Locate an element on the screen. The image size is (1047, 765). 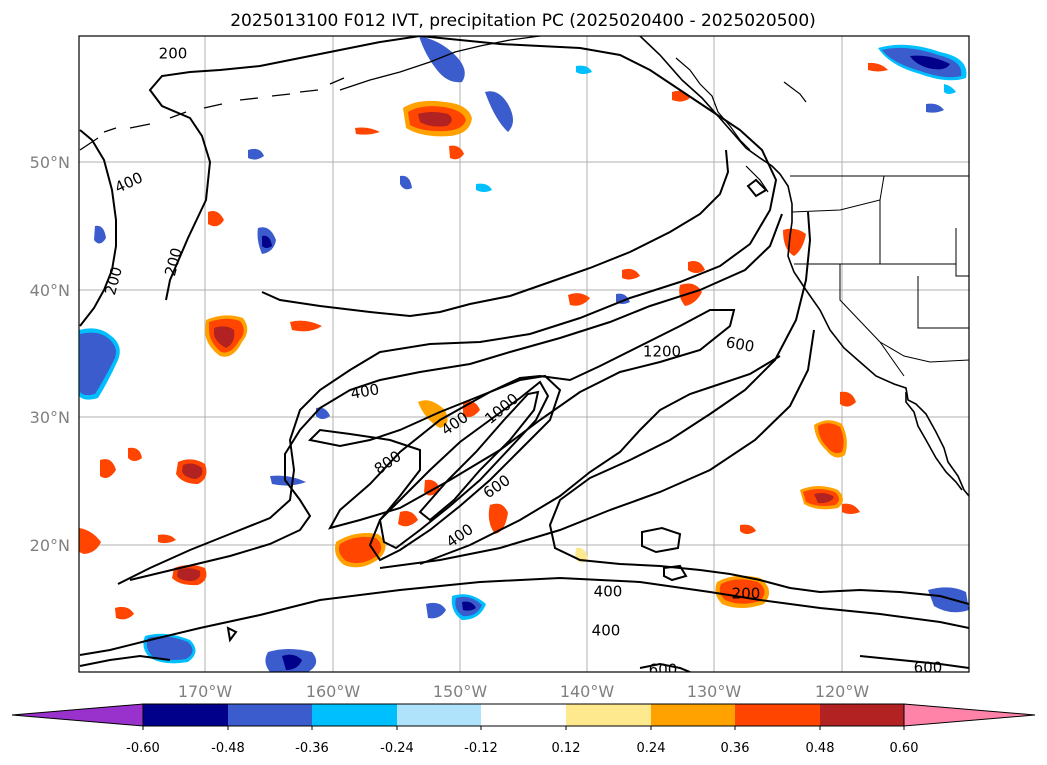
longitude-label: 170°W is located at coordinates (205, 691).